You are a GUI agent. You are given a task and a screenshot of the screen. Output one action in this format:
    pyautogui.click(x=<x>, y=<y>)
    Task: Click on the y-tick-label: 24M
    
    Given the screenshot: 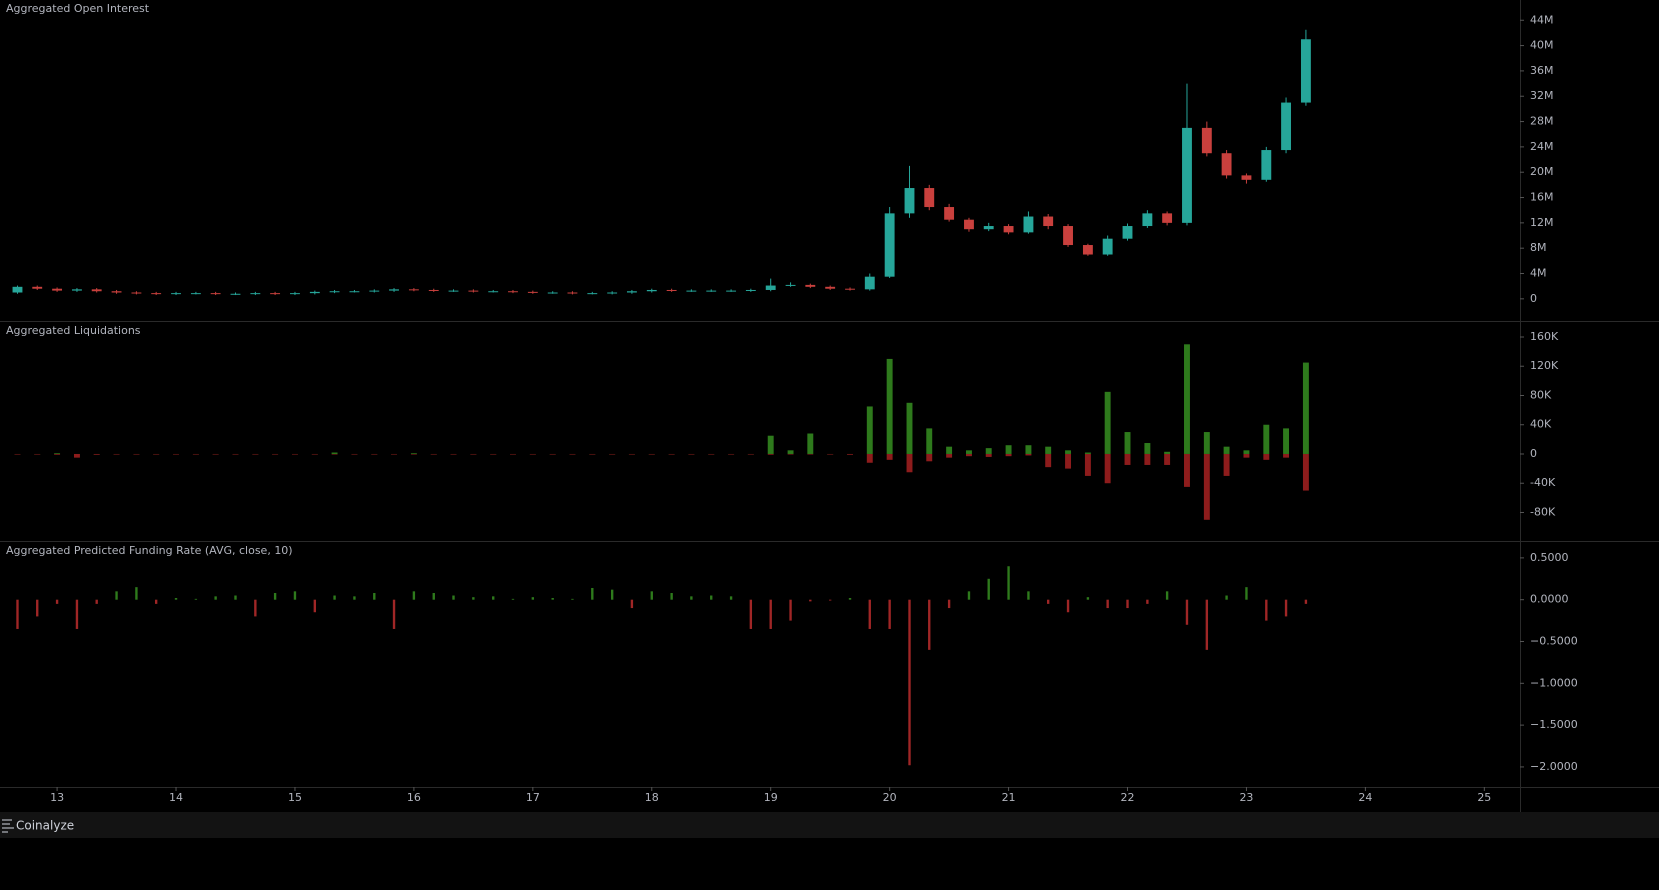 What is the action you would take?
    pyautogui.click(x=1542, y=146)
    